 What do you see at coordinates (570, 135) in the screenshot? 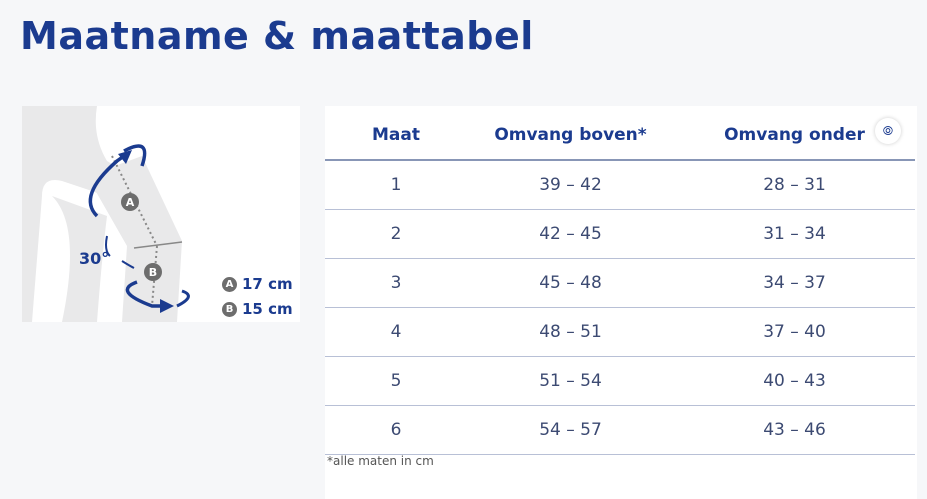
I see `header-omvang-boven: Omvang boven*` at bounding box center [570, 135].